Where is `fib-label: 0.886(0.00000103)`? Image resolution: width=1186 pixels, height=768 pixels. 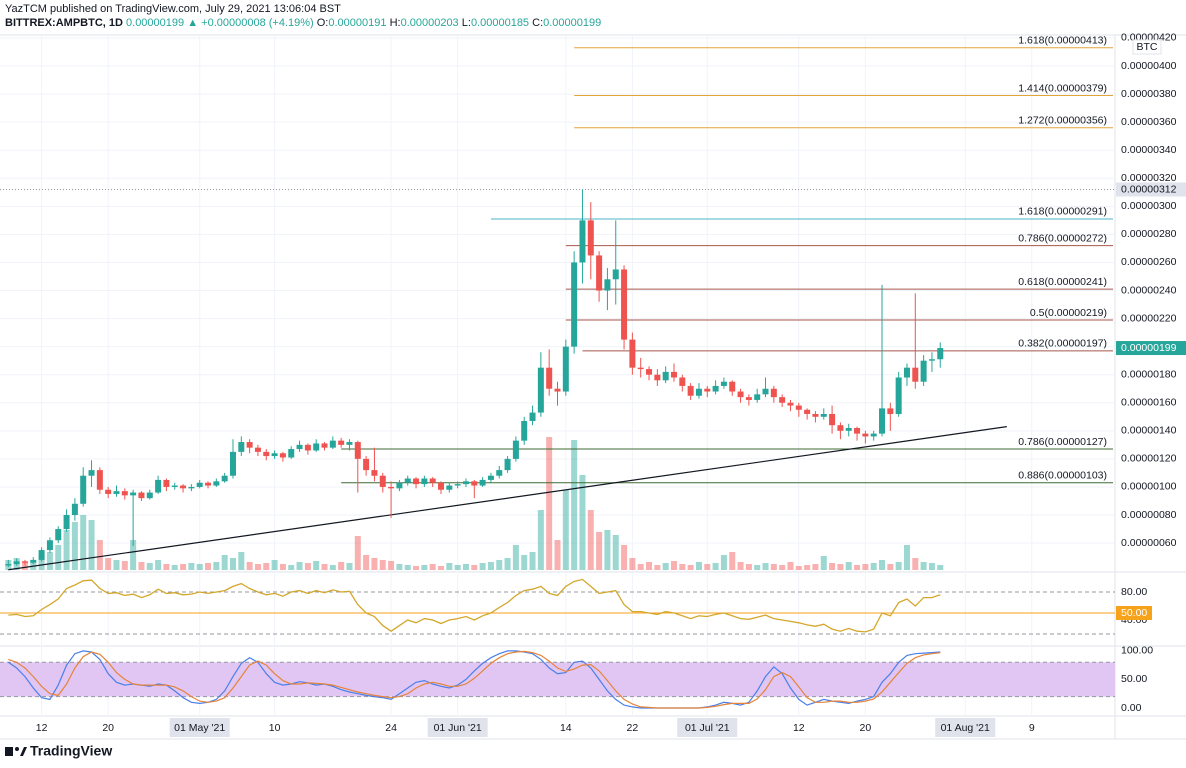
fib-label: 0.886(0.00000103) is located at coordinates (1062, 476).